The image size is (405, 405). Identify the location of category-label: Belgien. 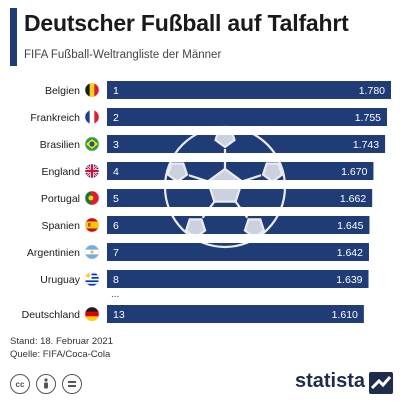
(62, 91).